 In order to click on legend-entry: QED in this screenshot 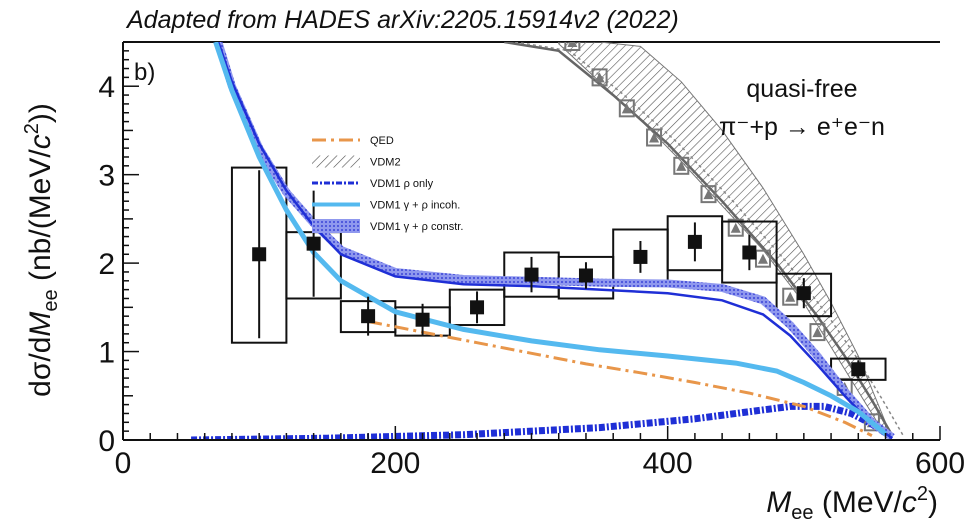, I will do `click(353, 141)`.